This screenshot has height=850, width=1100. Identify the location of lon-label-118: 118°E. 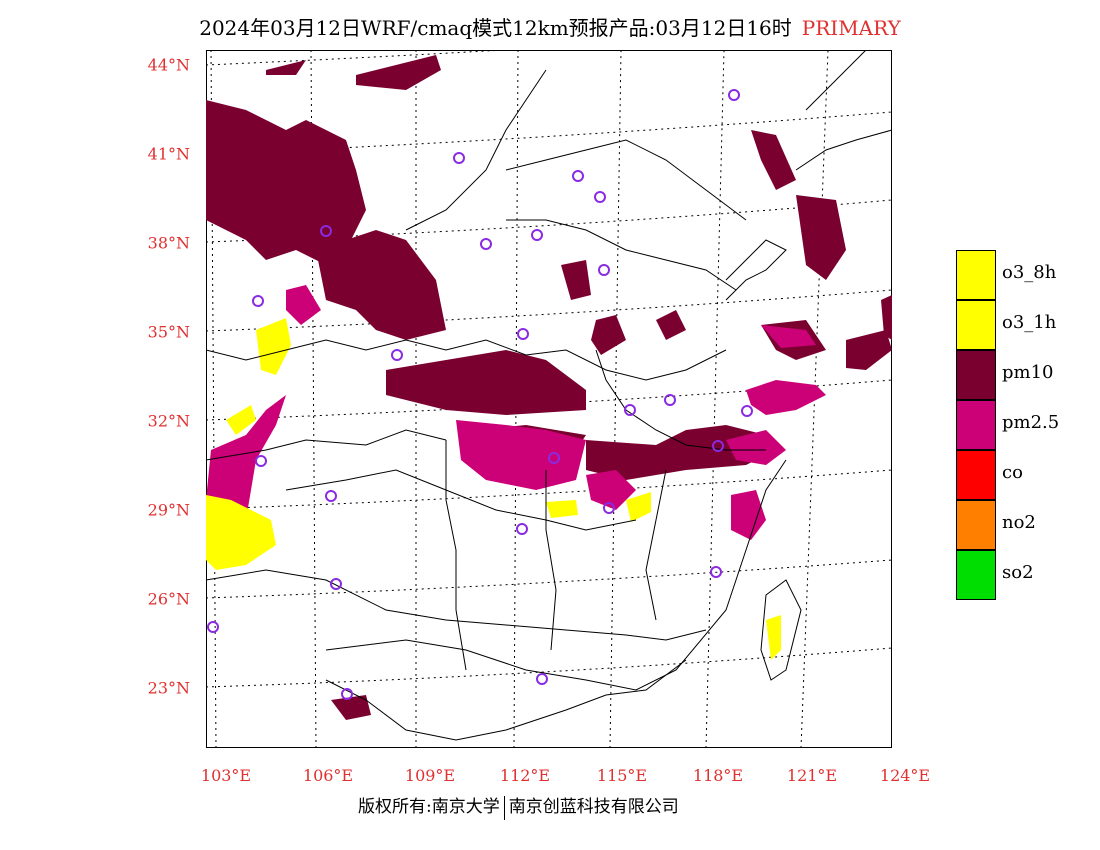
(718, 775).